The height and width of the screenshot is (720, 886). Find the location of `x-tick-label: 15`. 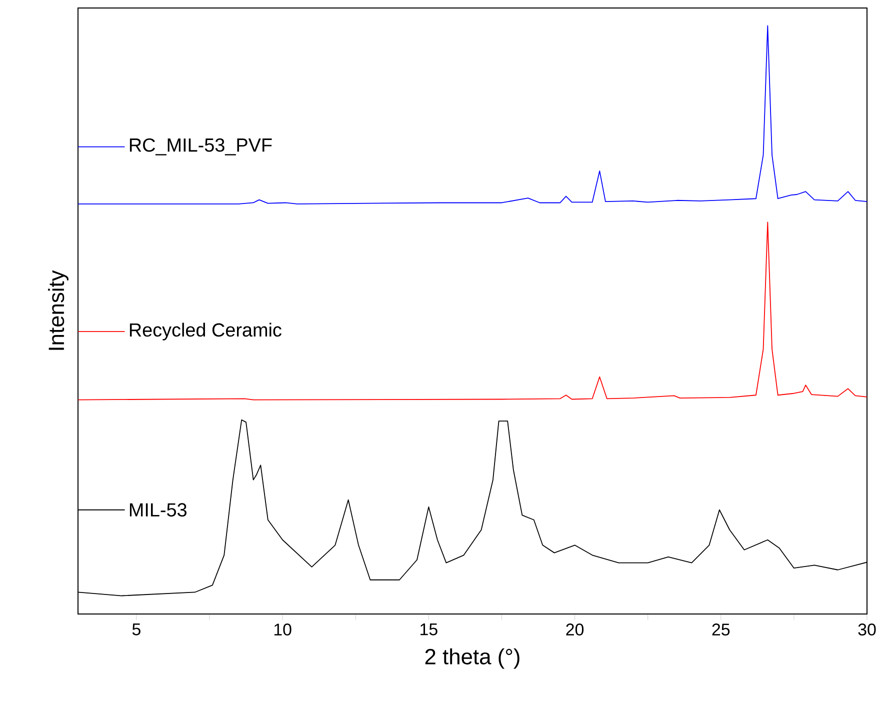

x-tick-label: 15 is located at coordinates (429, 630).